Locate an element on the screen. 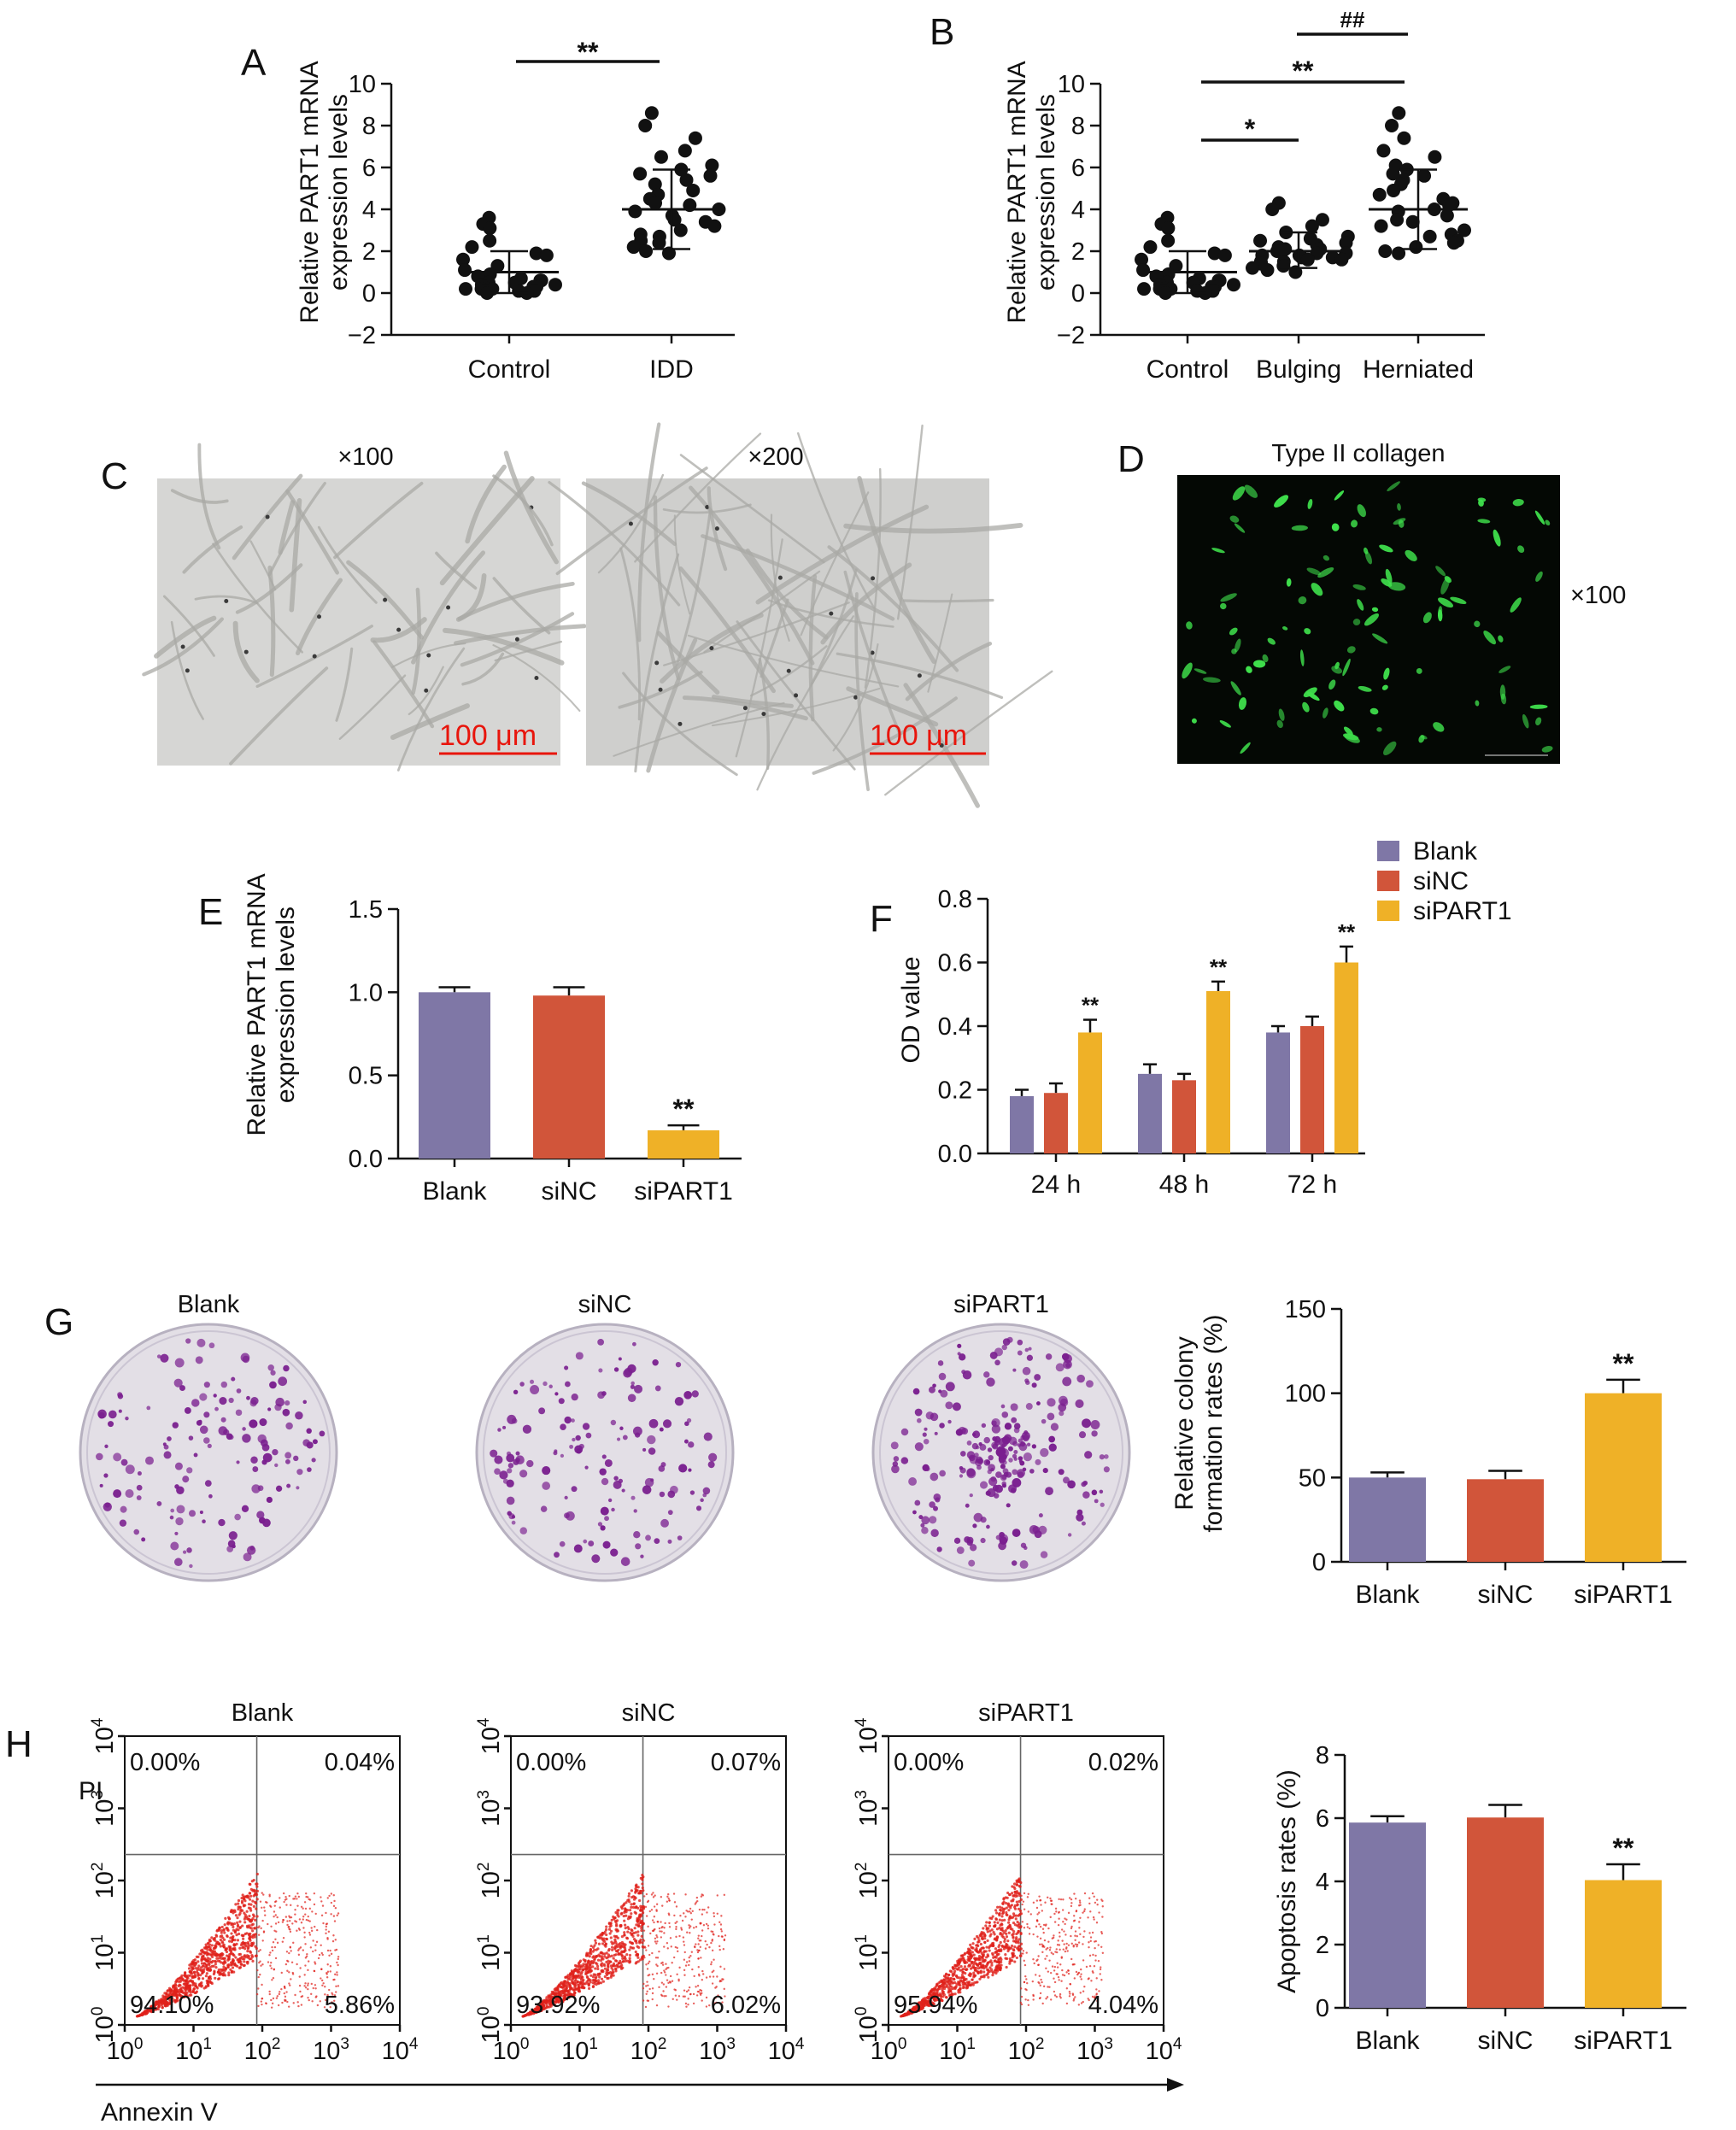 The image size is (1736, 2130). bar is located at coordinates (1312, 1089).